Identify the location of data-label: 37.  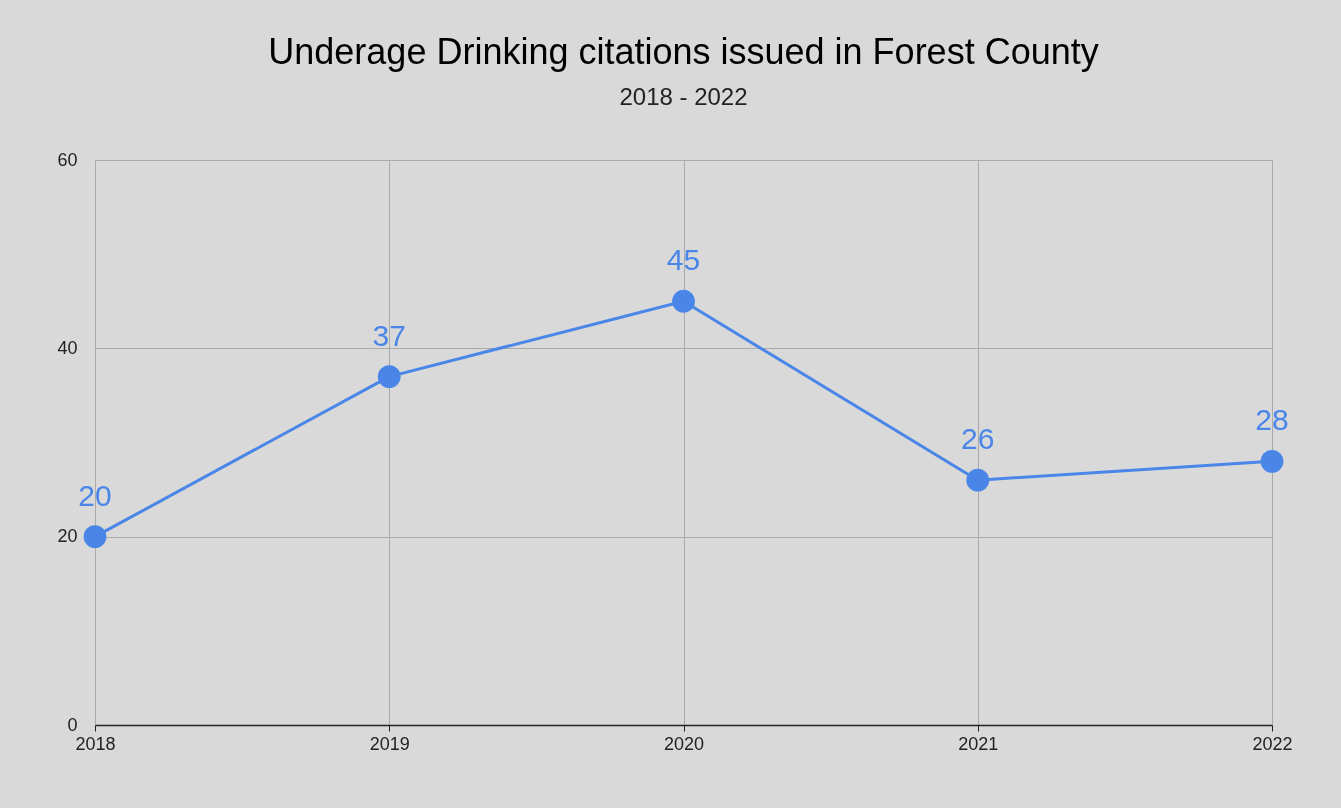
(389, 335).